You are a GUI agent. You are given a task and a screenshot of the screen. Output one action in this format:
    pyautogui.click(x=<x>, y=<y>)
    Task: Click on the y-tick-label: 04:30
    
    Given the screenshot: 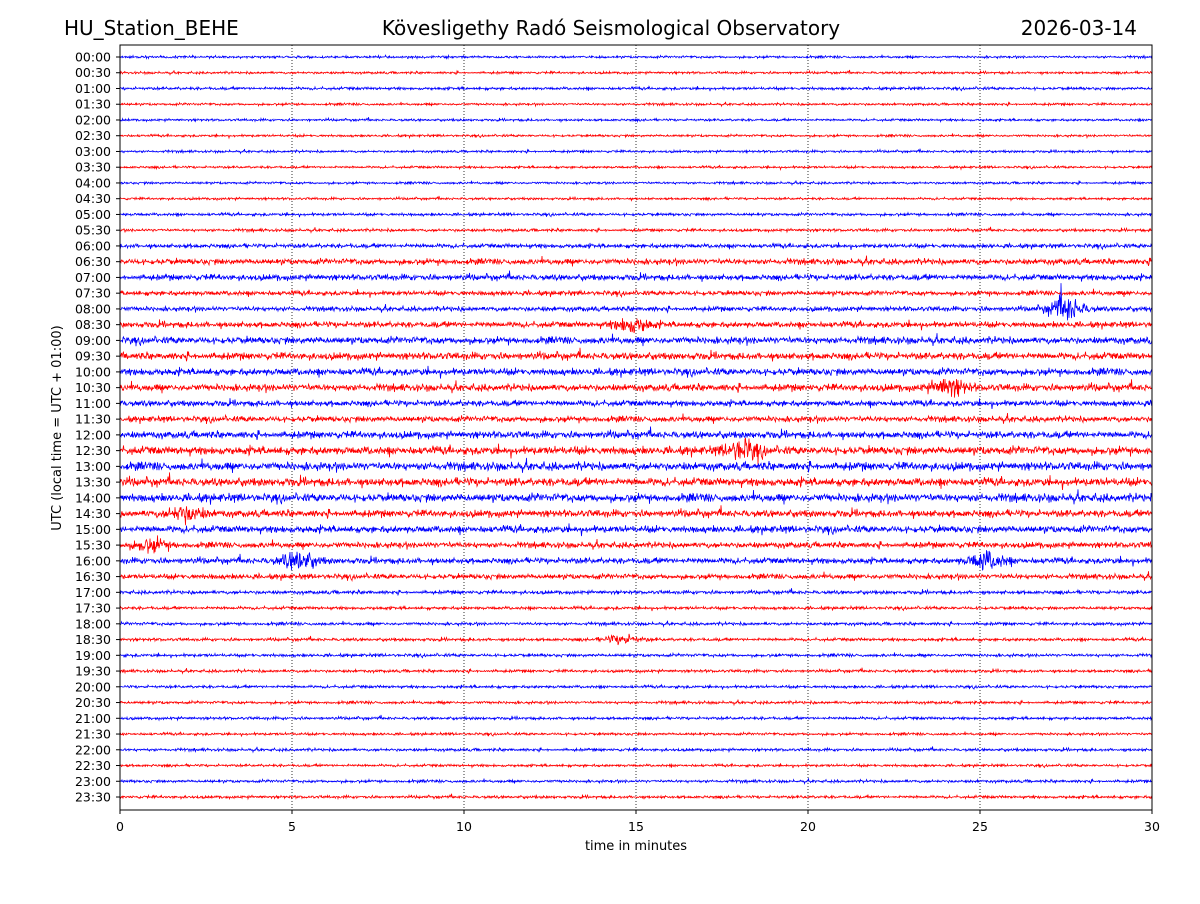 What is the action you would take?
    pyautogui.click(x=93, y=198)
    